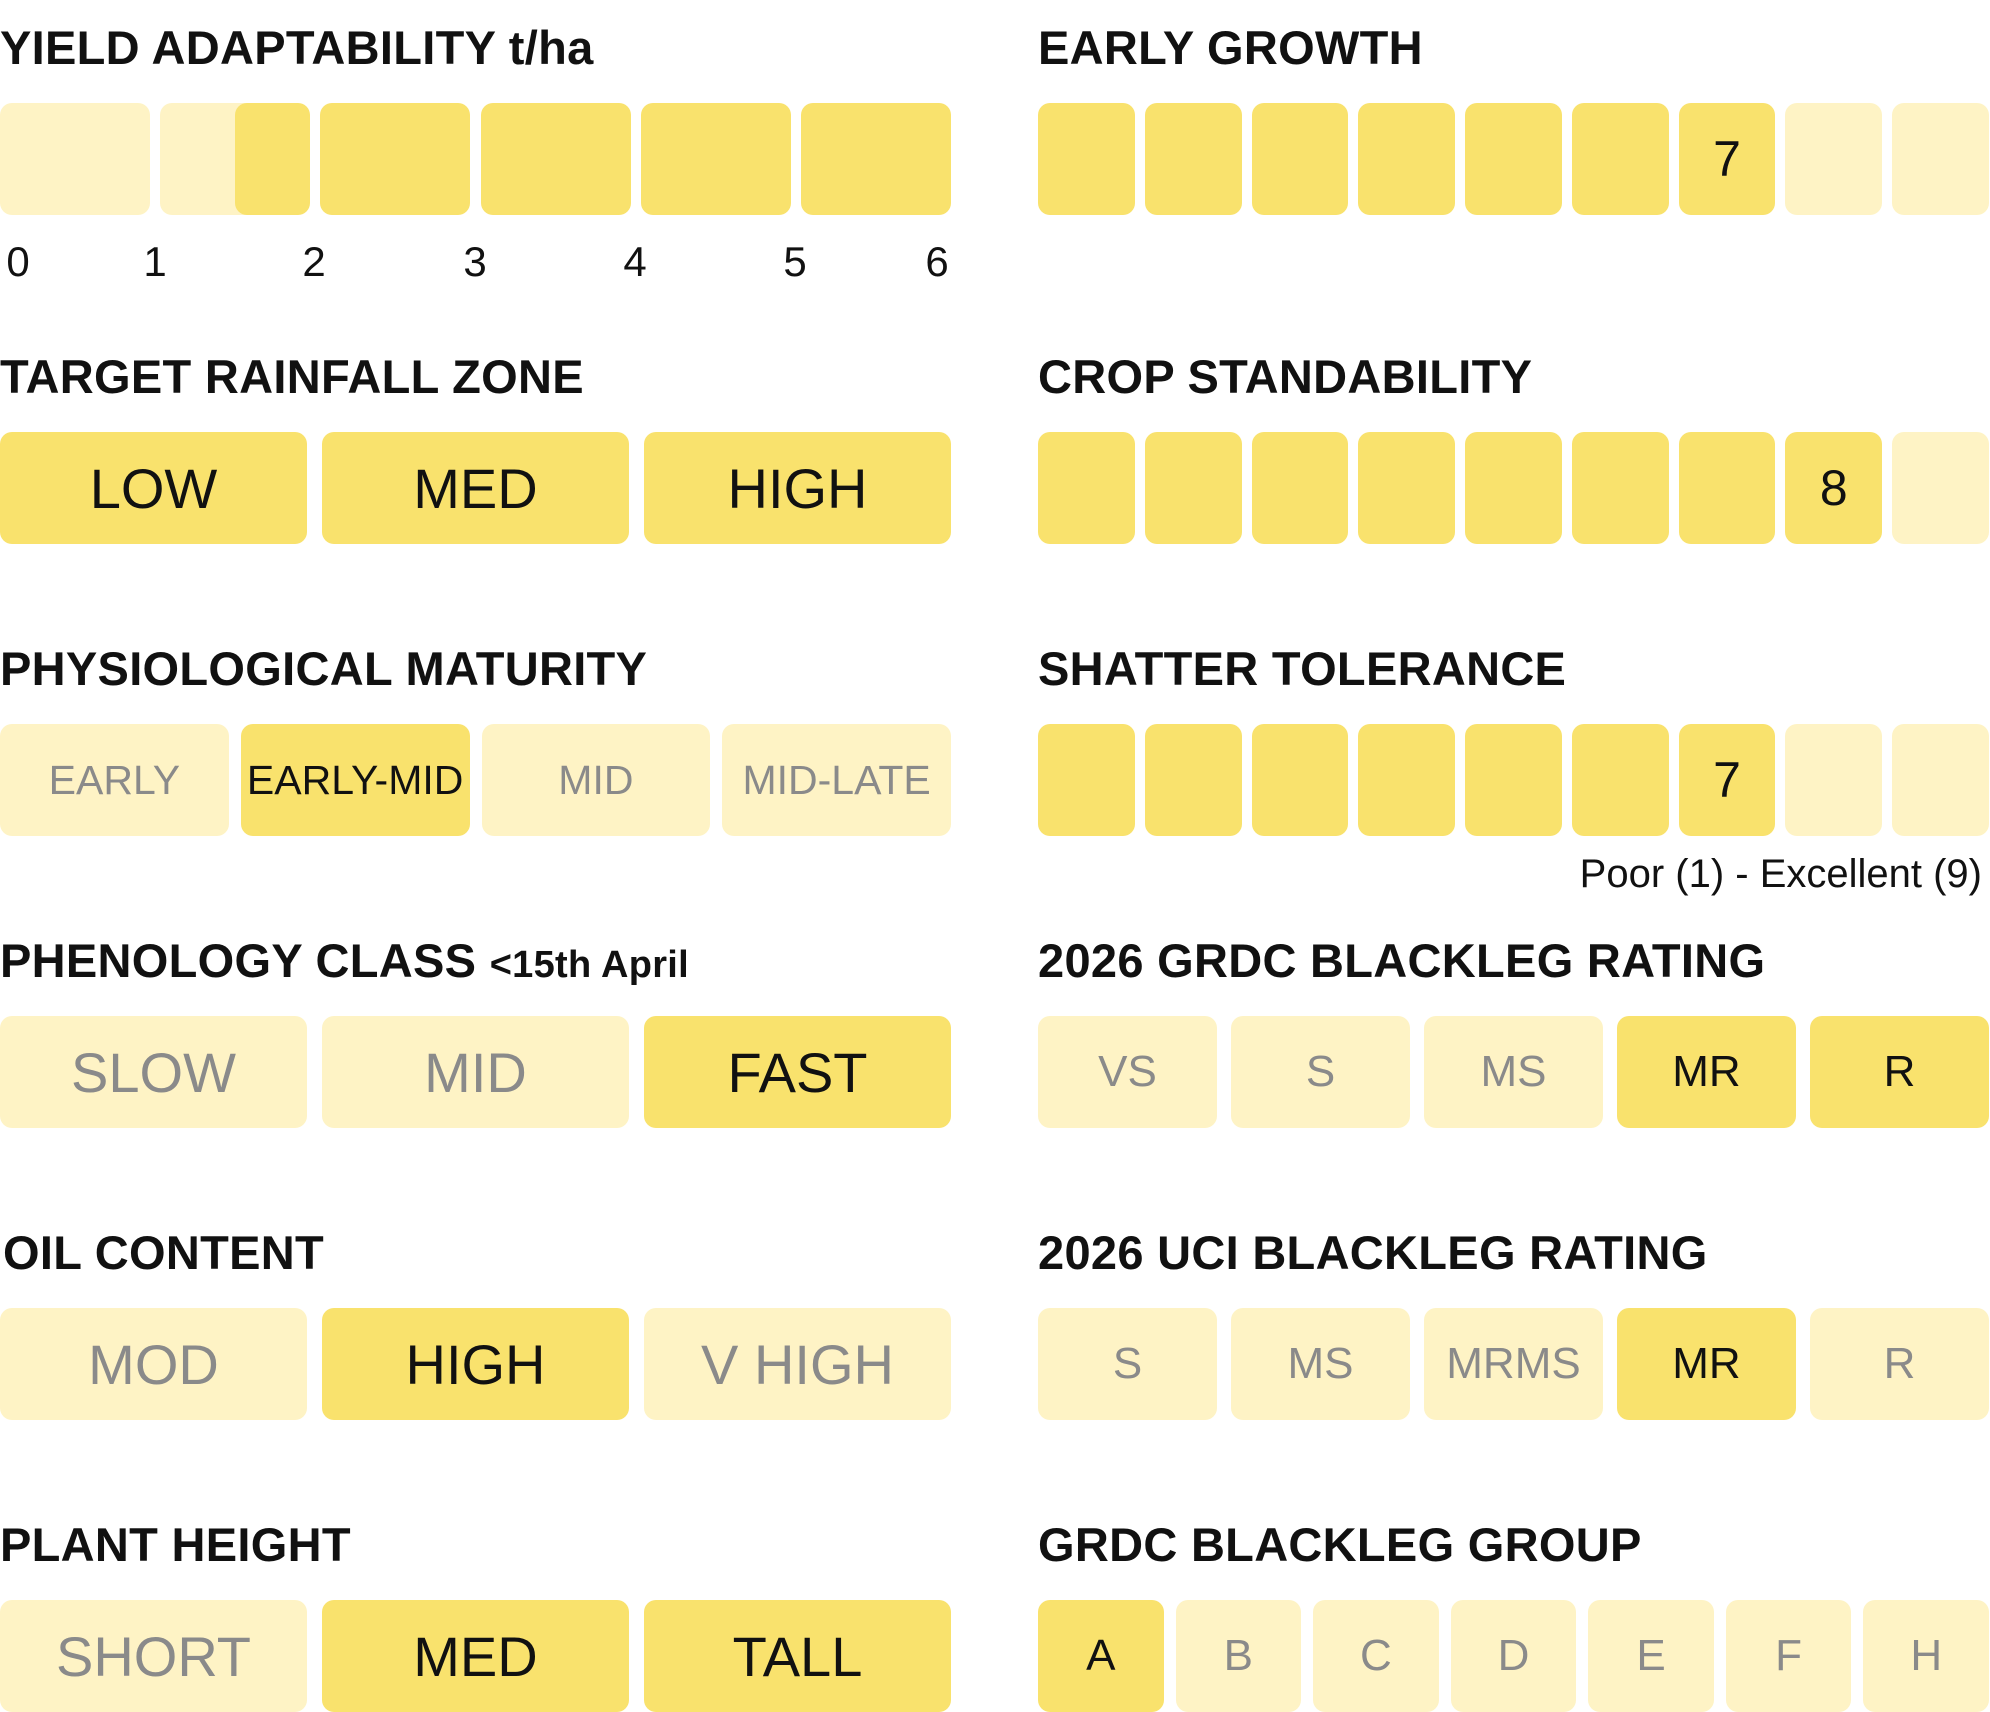 This screenshot has width=1990, height=1712. What do you see at coordinates (1926, 1656) in the screenshot?
I see `blackleg-group-option: H` at bounding box center [1926, 1656].